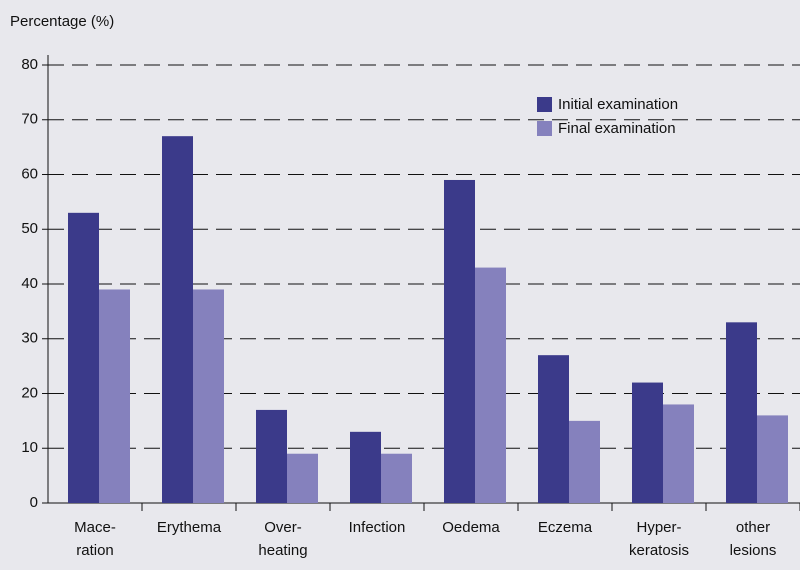 The image size is (800, 570). Describe the element at coordinates (34, 502) in the screenshot. I see `y-tick-label: 0` at that location.